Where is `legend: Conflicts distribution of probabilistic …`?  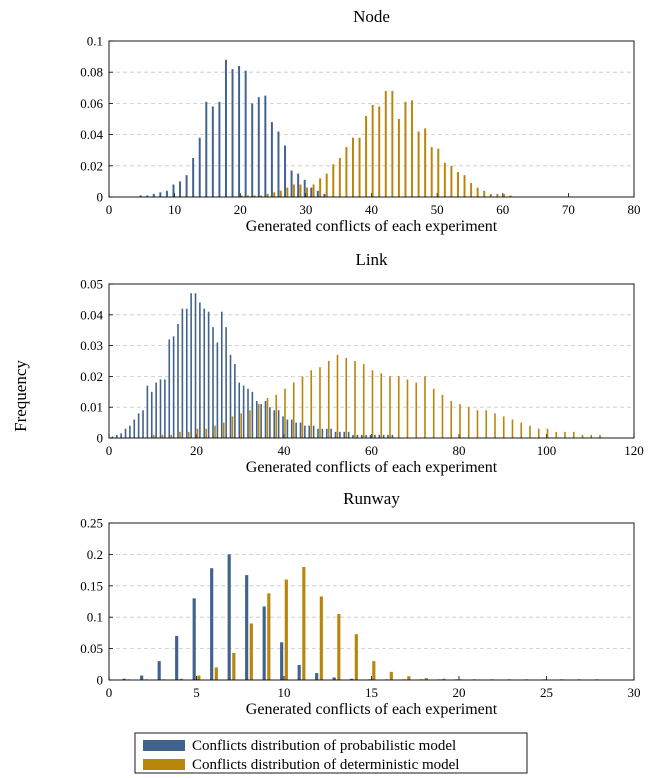
legend: Conflicts distribution of probabilistic … is located at coordinates (331, 753).